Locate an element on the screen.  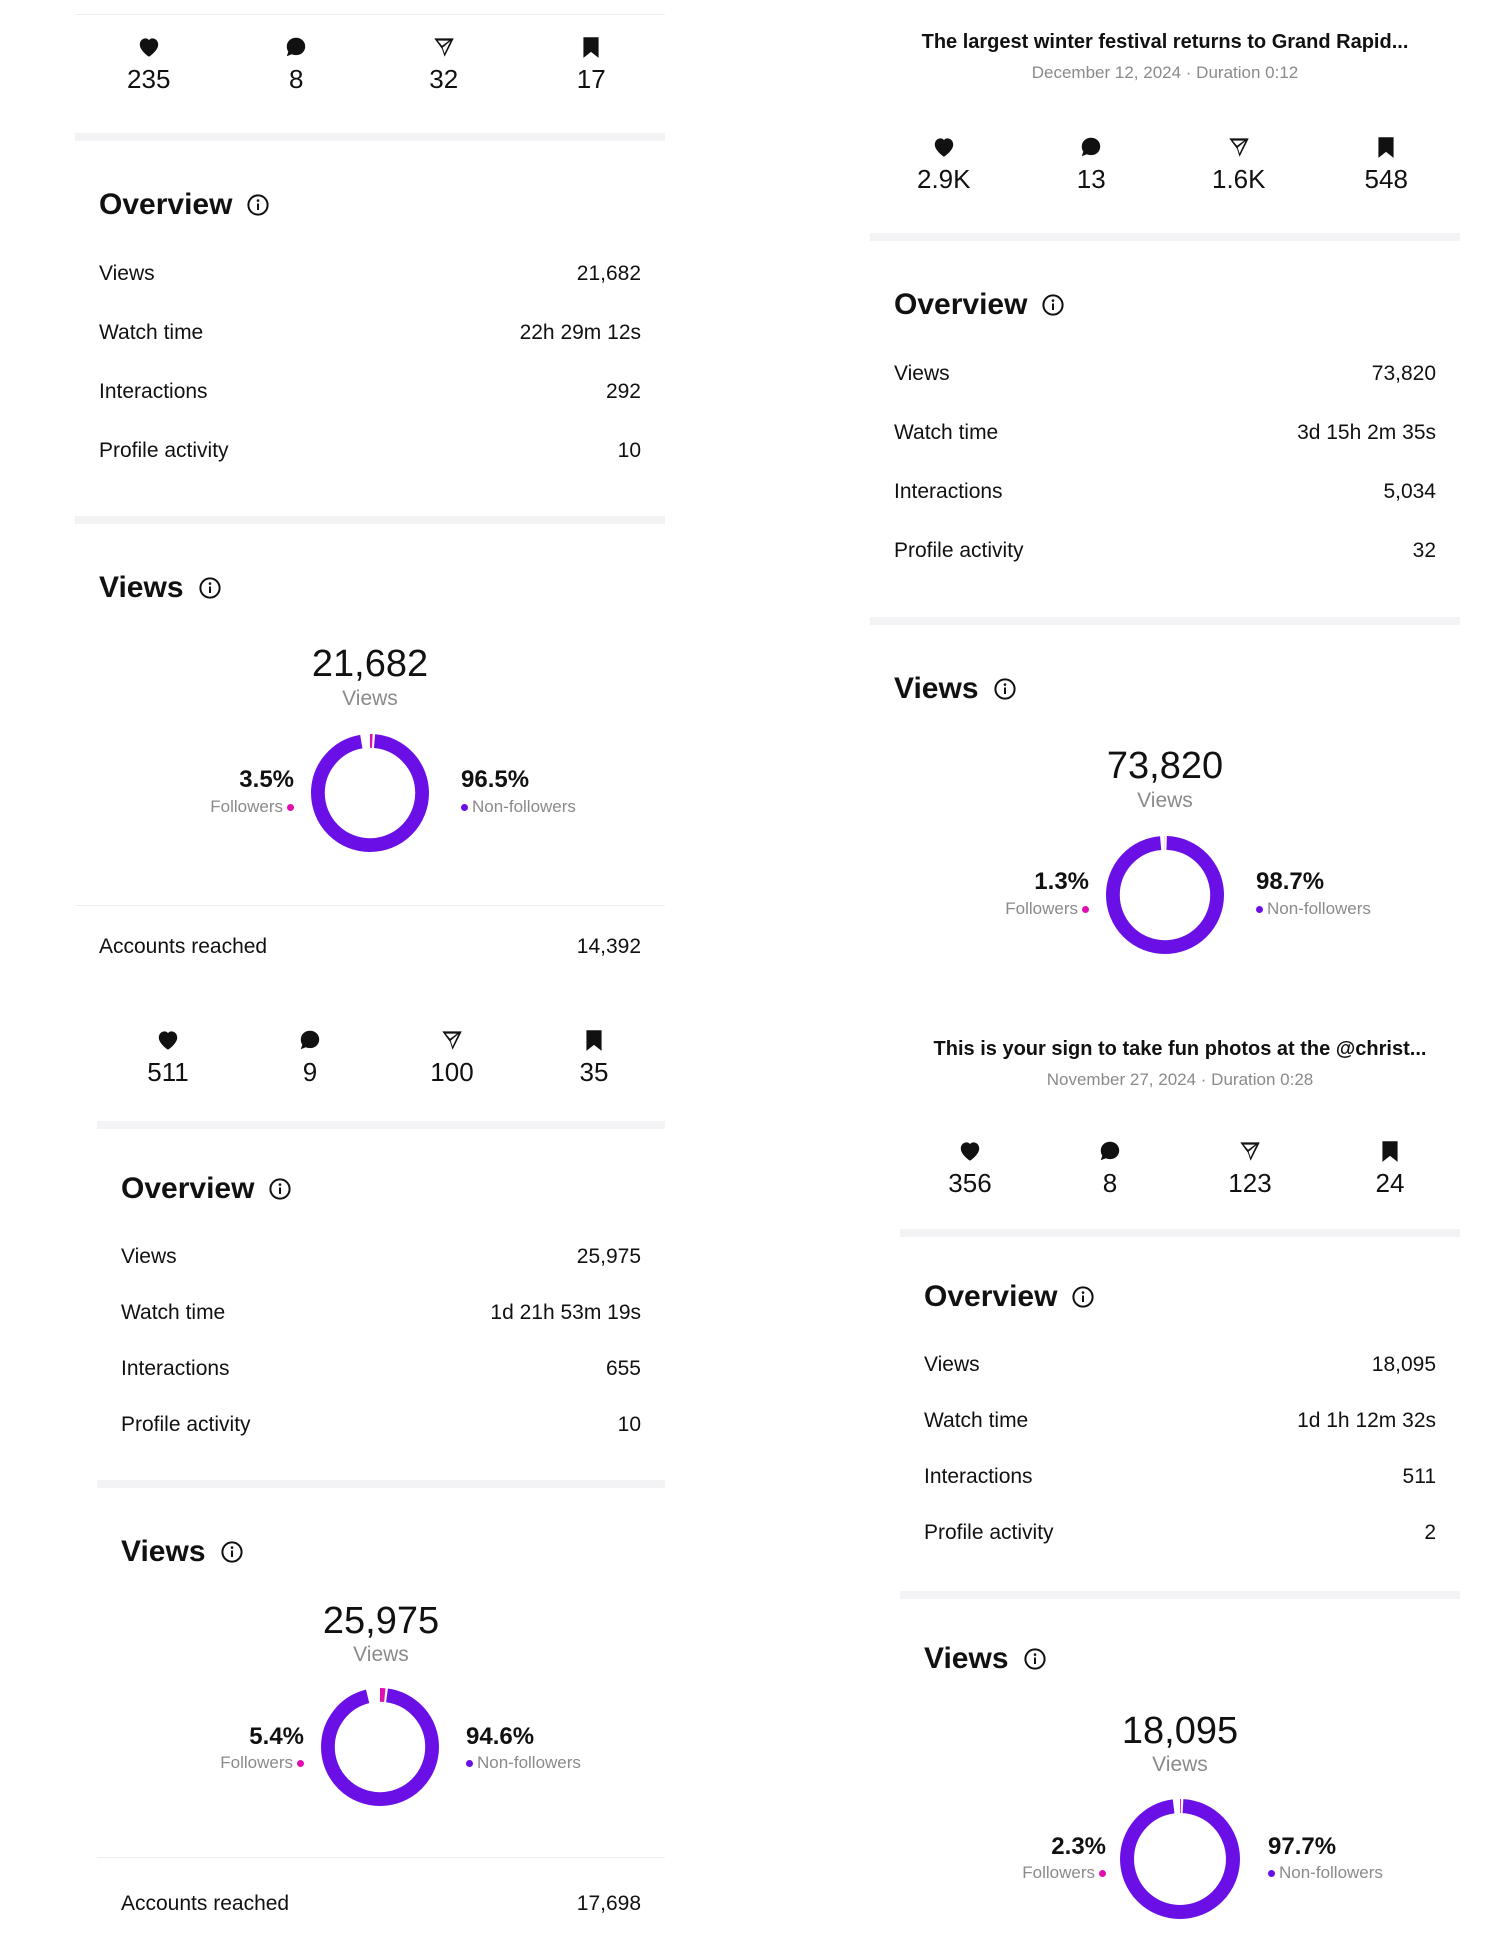
non-followers-dot is located at coordinates (1259, 909).